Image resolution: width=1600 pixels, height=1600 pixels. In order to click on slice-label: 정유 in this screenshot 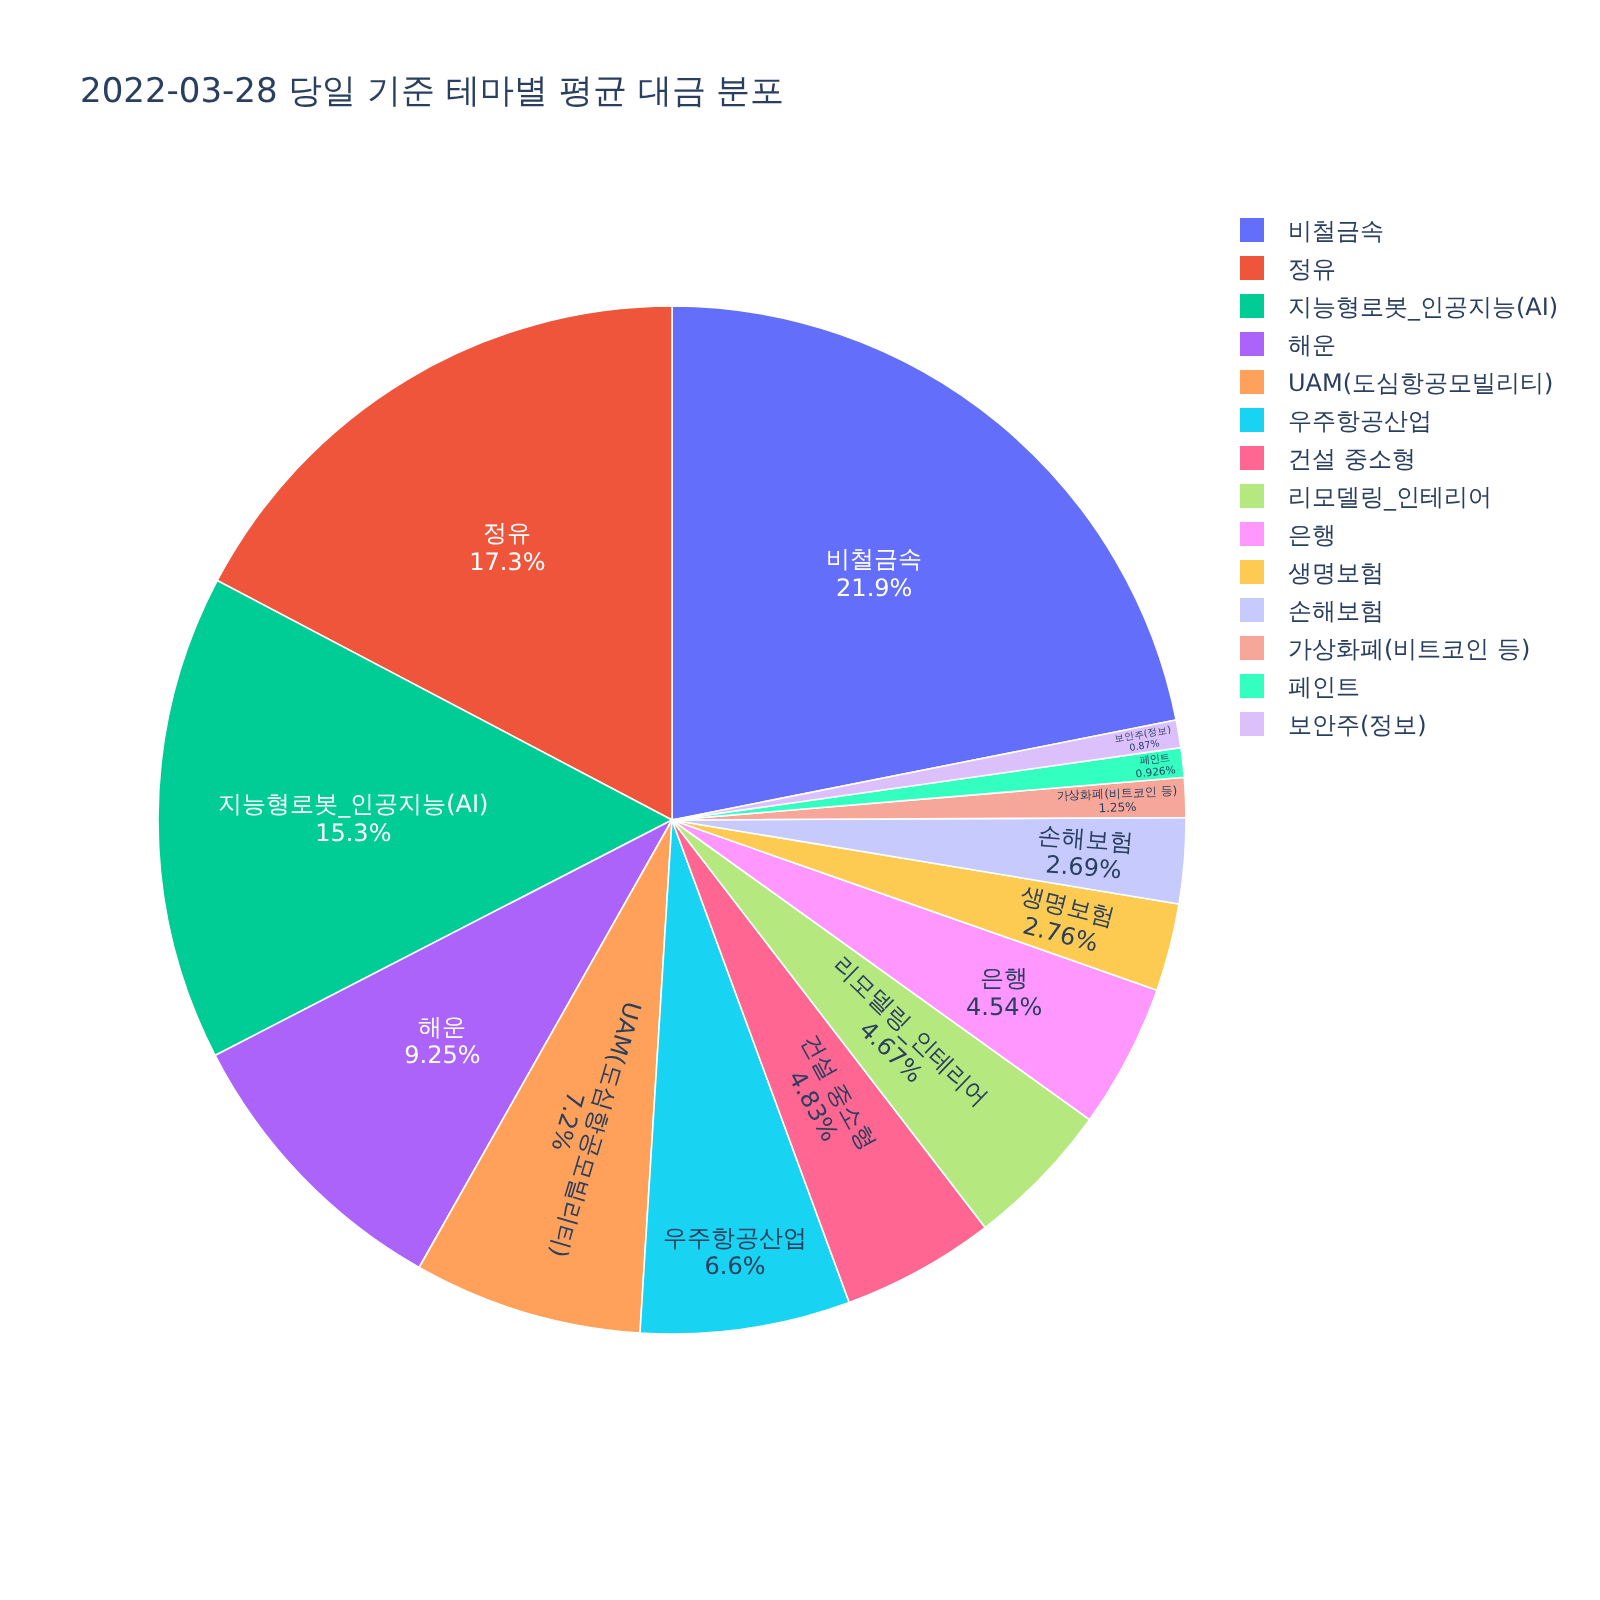, I will do `click(507, 532)`.